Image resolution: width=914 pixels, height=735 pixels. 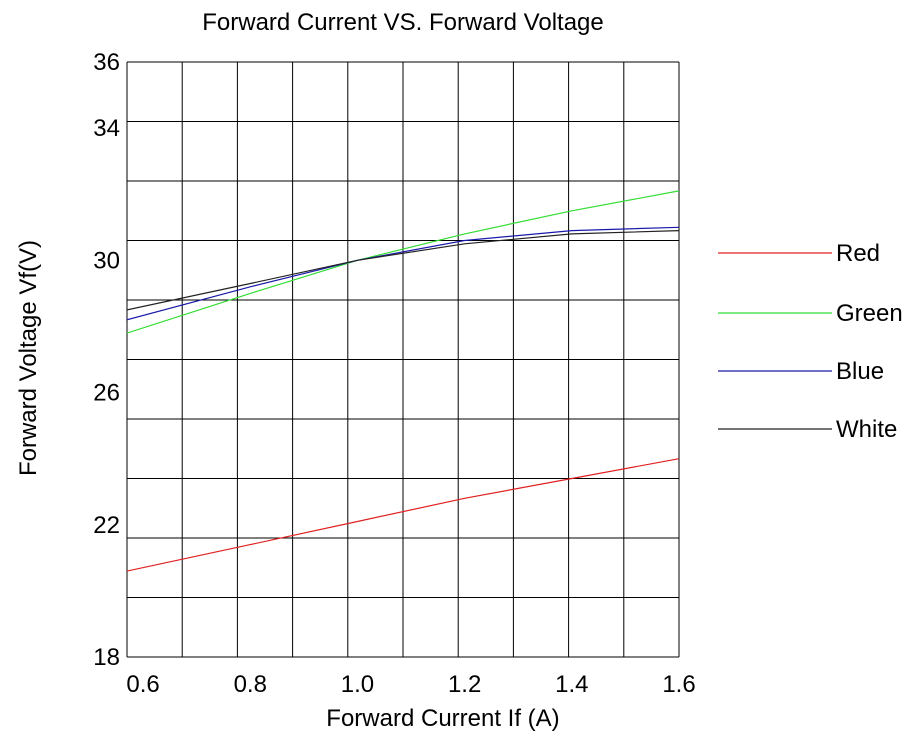 I want to click on y-tick-label: 26, so click(x=106, y=393).